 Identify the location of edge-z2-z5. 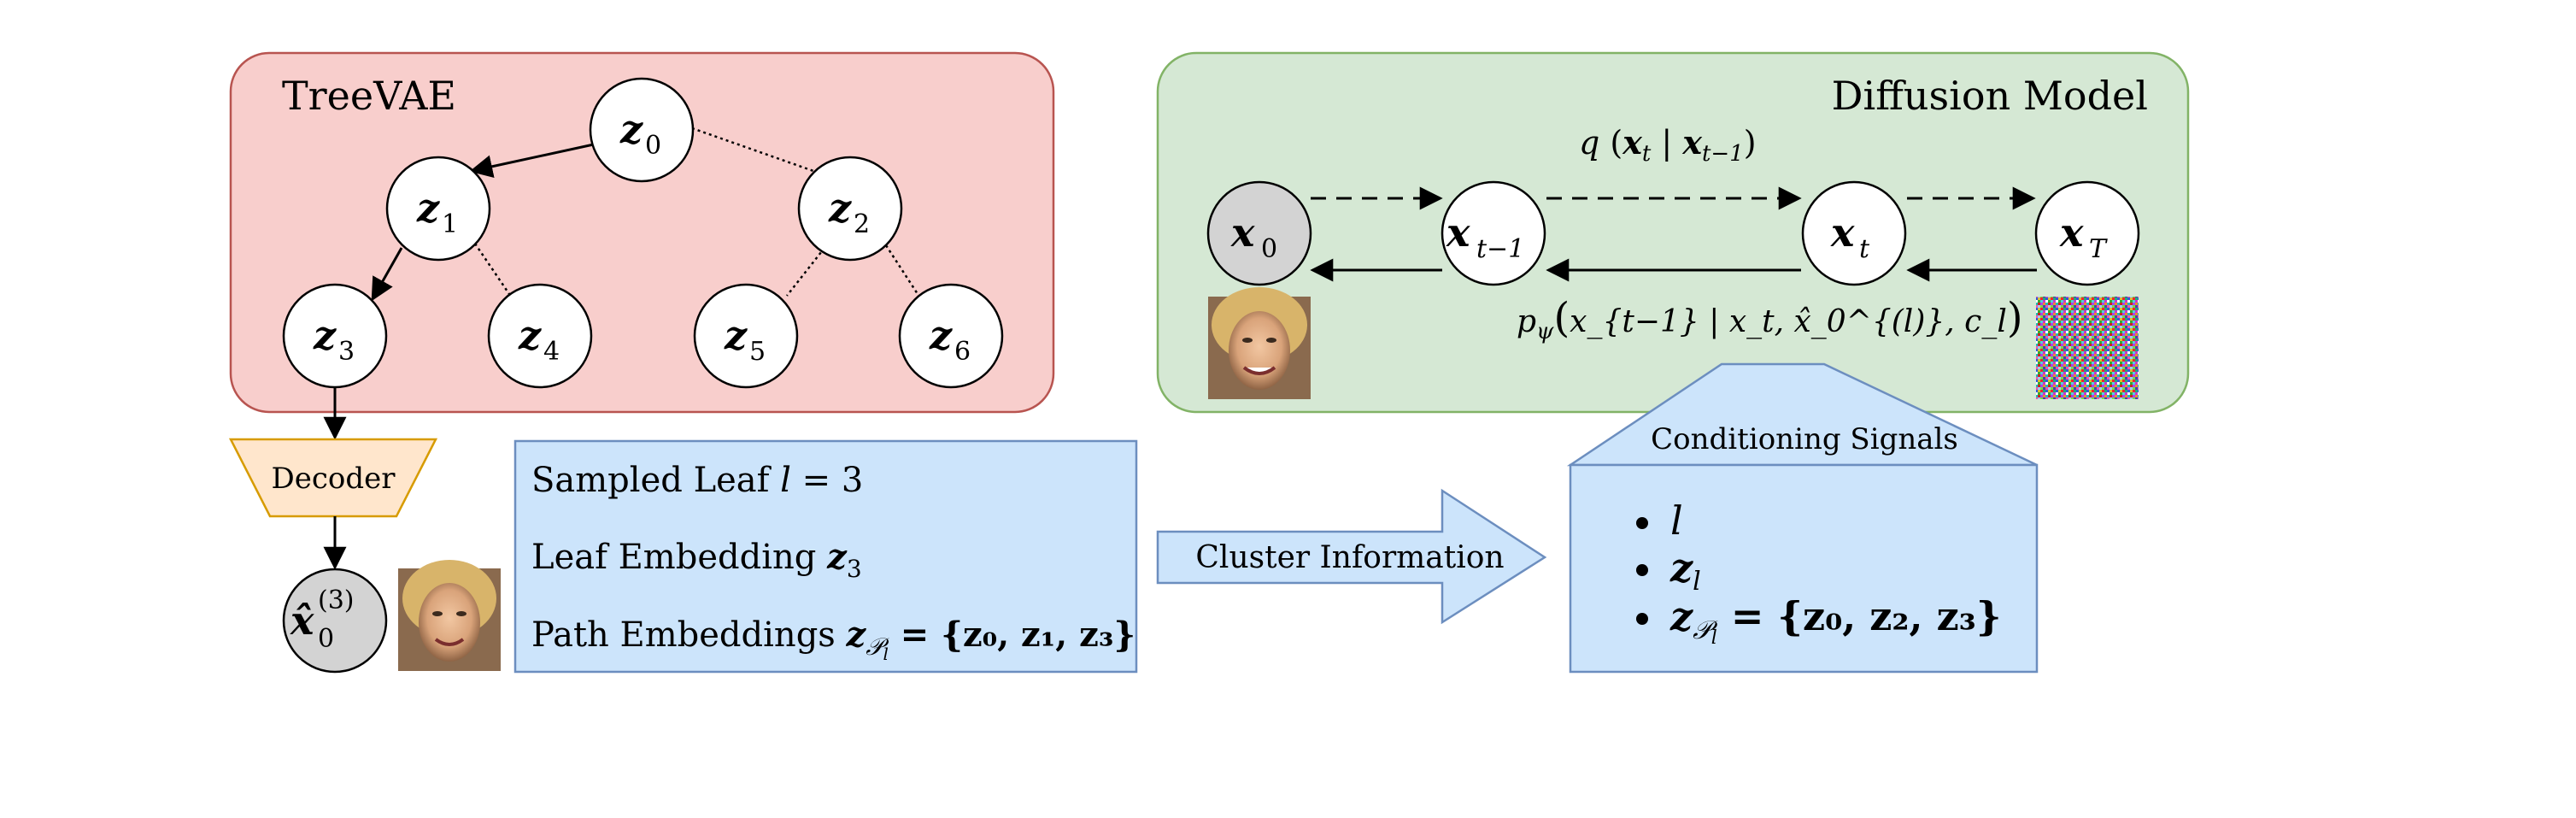
(805, 272).